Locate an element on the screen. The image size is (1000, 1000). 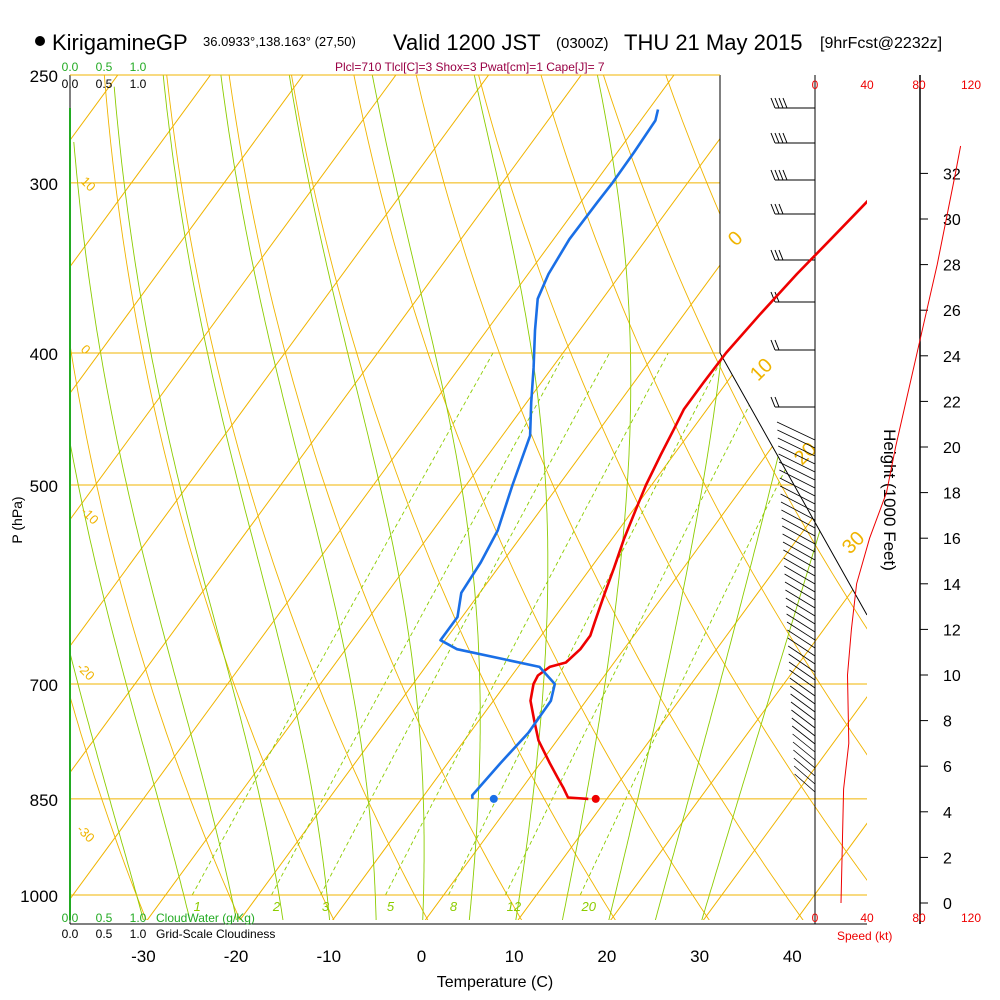
isotherm-label: -30 is located at coordinates (86, 834).